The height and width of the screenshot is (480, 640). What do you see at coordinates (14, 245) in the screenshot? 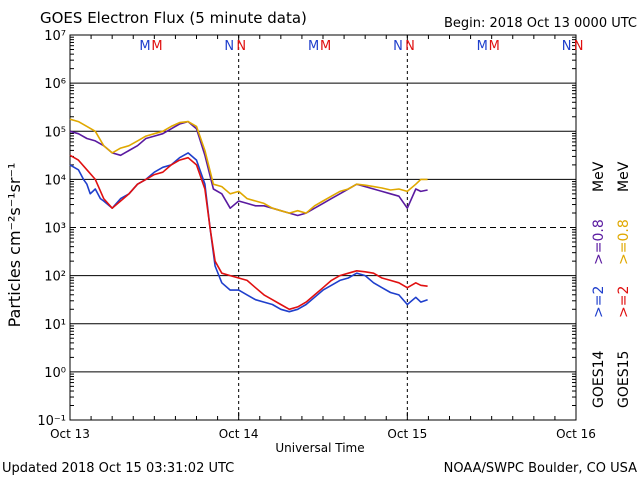
I see `y-axis-label: Particles cm⁻²s⁻¹sr⁻¹` at bounding box center [14, 245].